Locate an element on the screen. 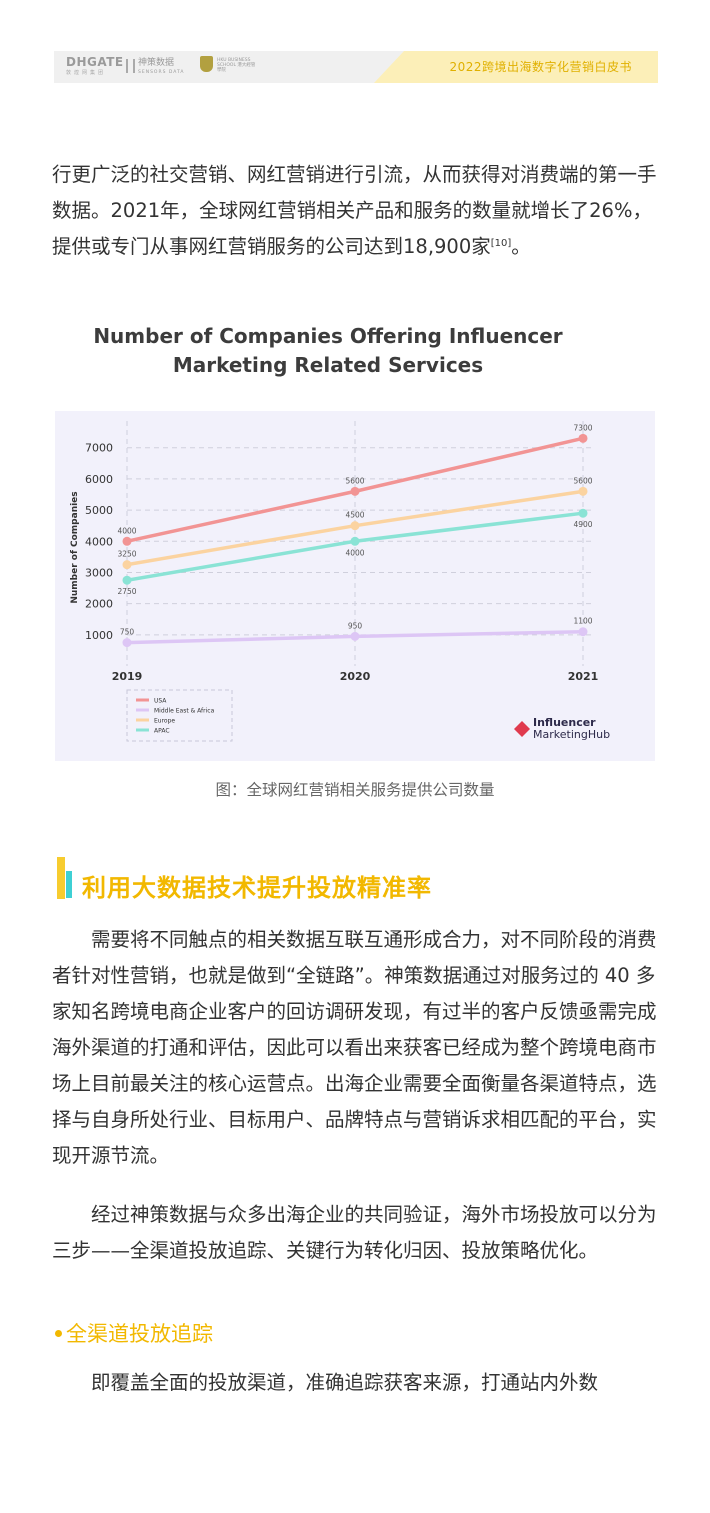  legend-label: APAC is located at coordinates (162, 731).